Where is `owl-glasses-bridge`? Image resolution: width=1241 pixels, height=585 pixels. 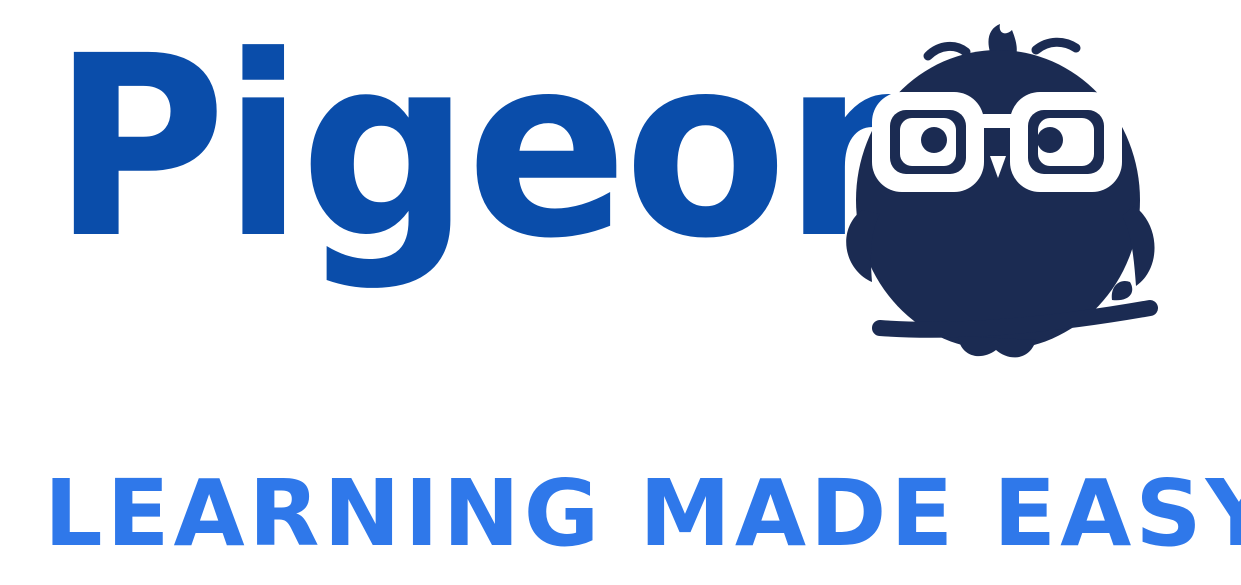 owl-glasses-bridge is located at coordinates (998, 121).